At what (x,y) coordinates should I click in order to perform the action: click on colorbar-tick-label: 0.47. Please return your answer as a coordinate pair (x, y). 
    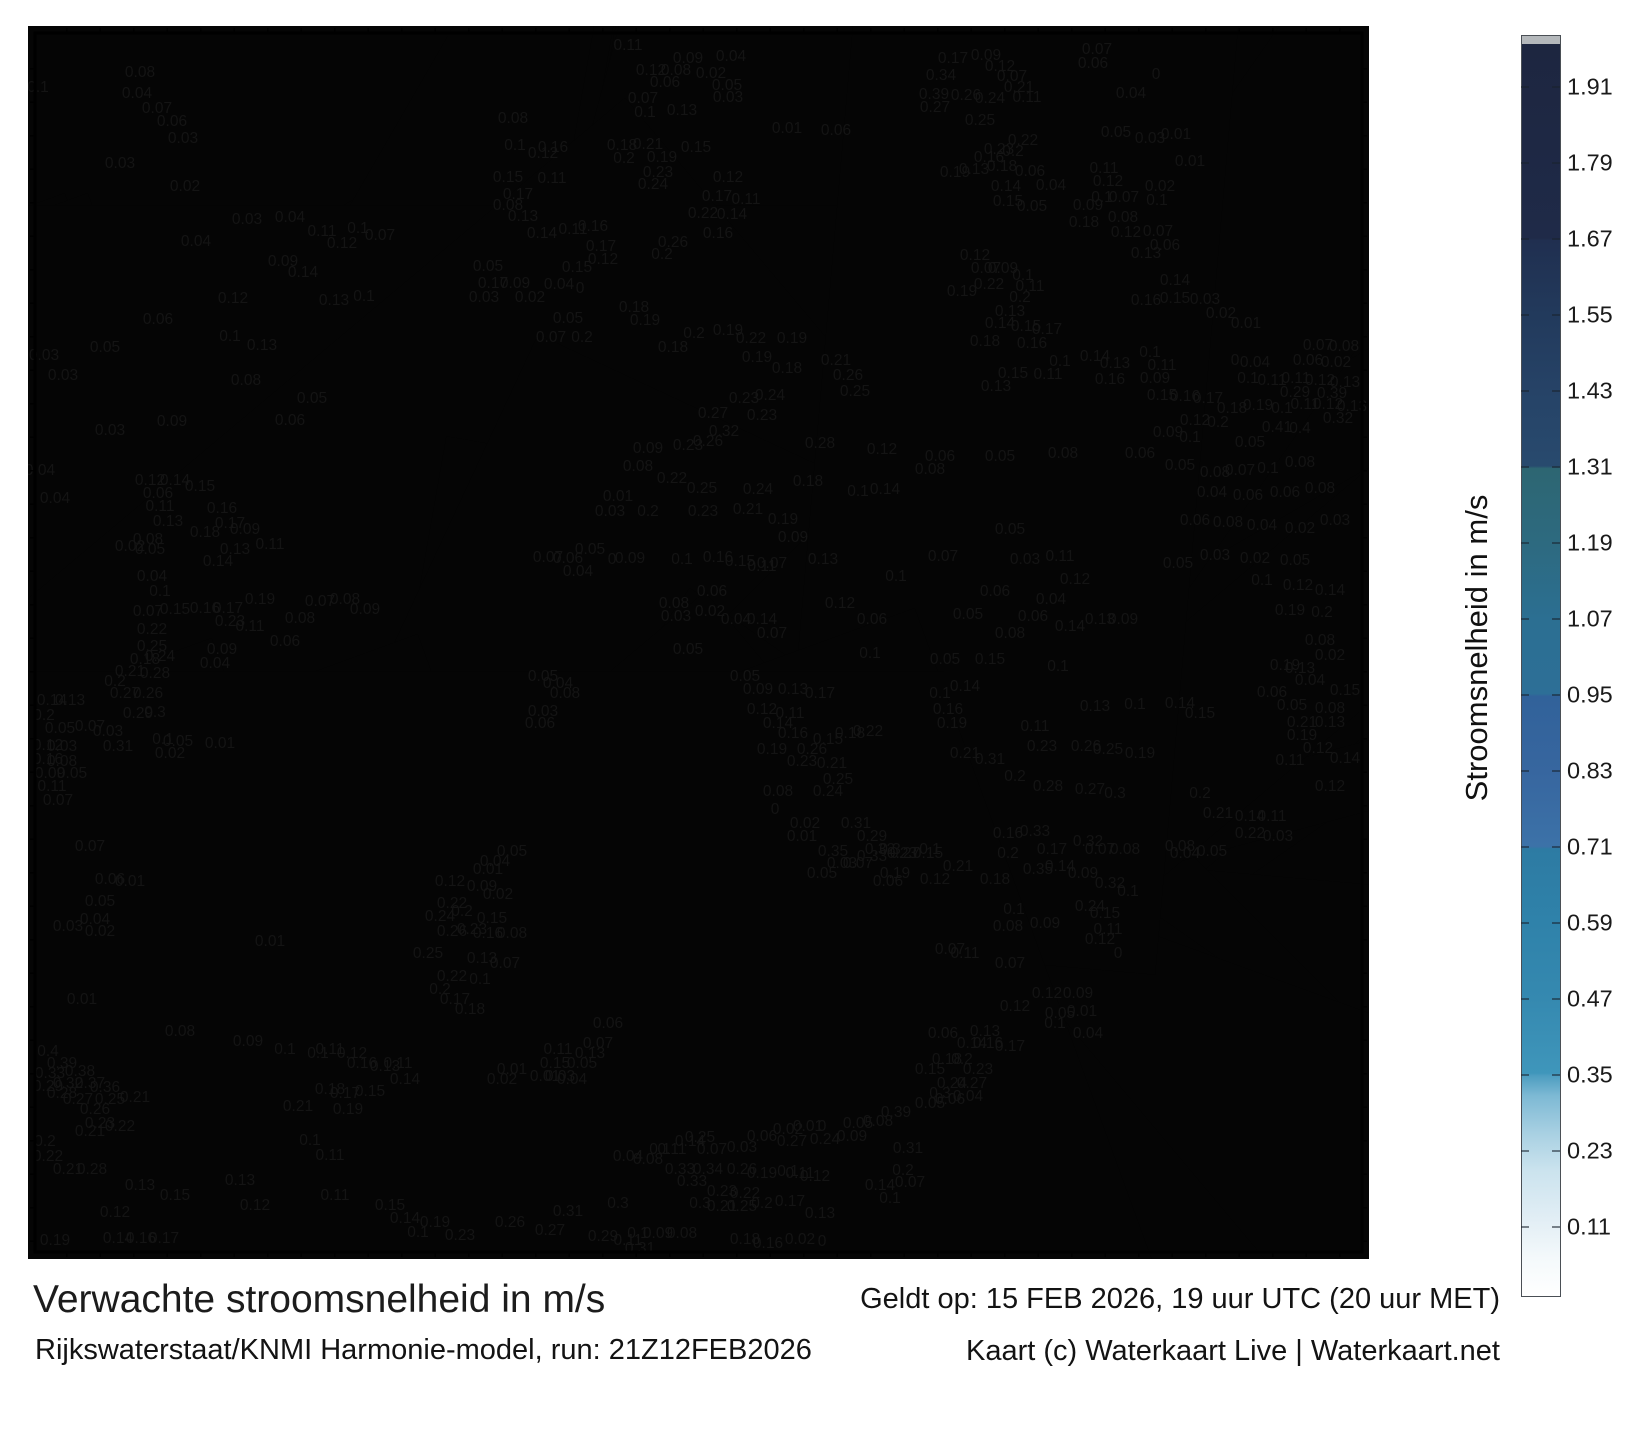
    Looking at the image, I should click on (1590, 998).